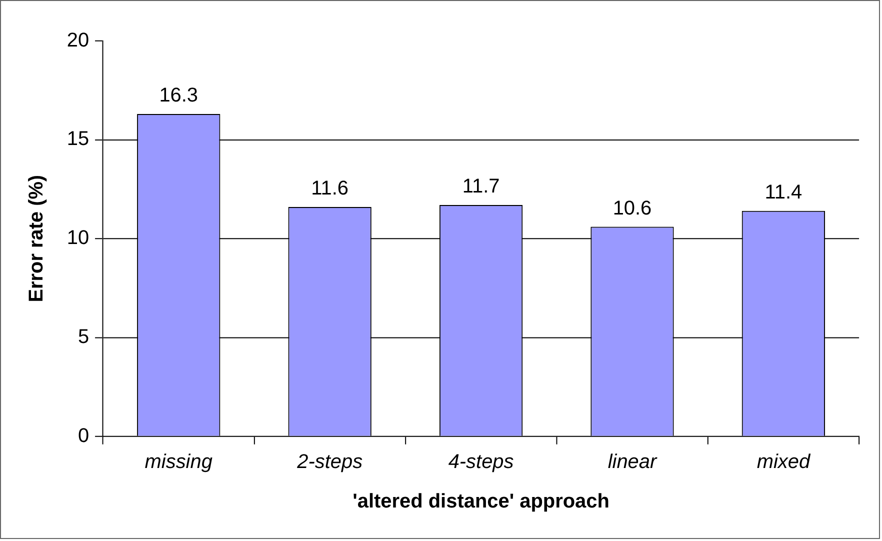 This screenshot has width=882, height=541. What do you see at coordinates (633, 461) in the screenshot?
I see `x-tick-label: linear` at bounding box center [633, 461].